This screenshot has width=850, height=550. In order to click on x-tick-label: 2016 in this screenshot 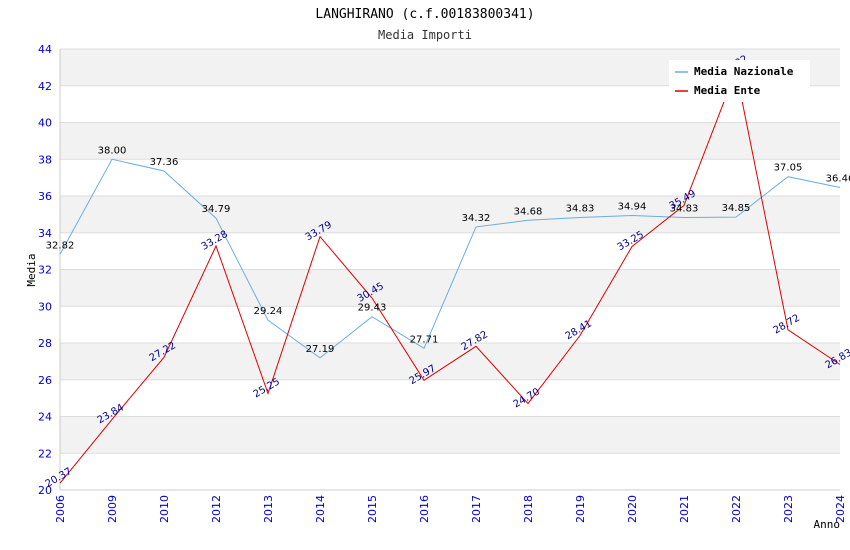, I will do `click(424, 509)`.